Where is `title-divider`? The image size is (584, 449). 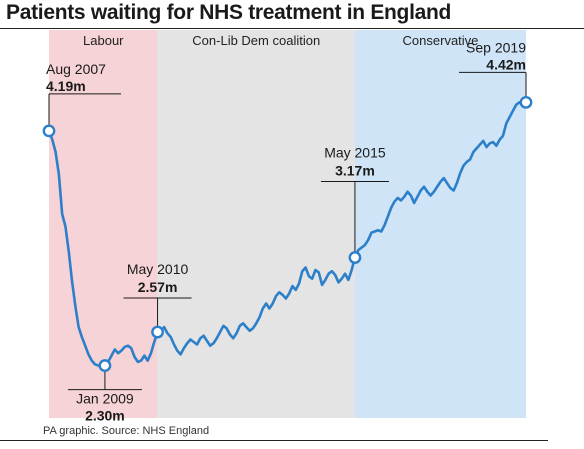
title-divider is located at coordinates (292, 28).